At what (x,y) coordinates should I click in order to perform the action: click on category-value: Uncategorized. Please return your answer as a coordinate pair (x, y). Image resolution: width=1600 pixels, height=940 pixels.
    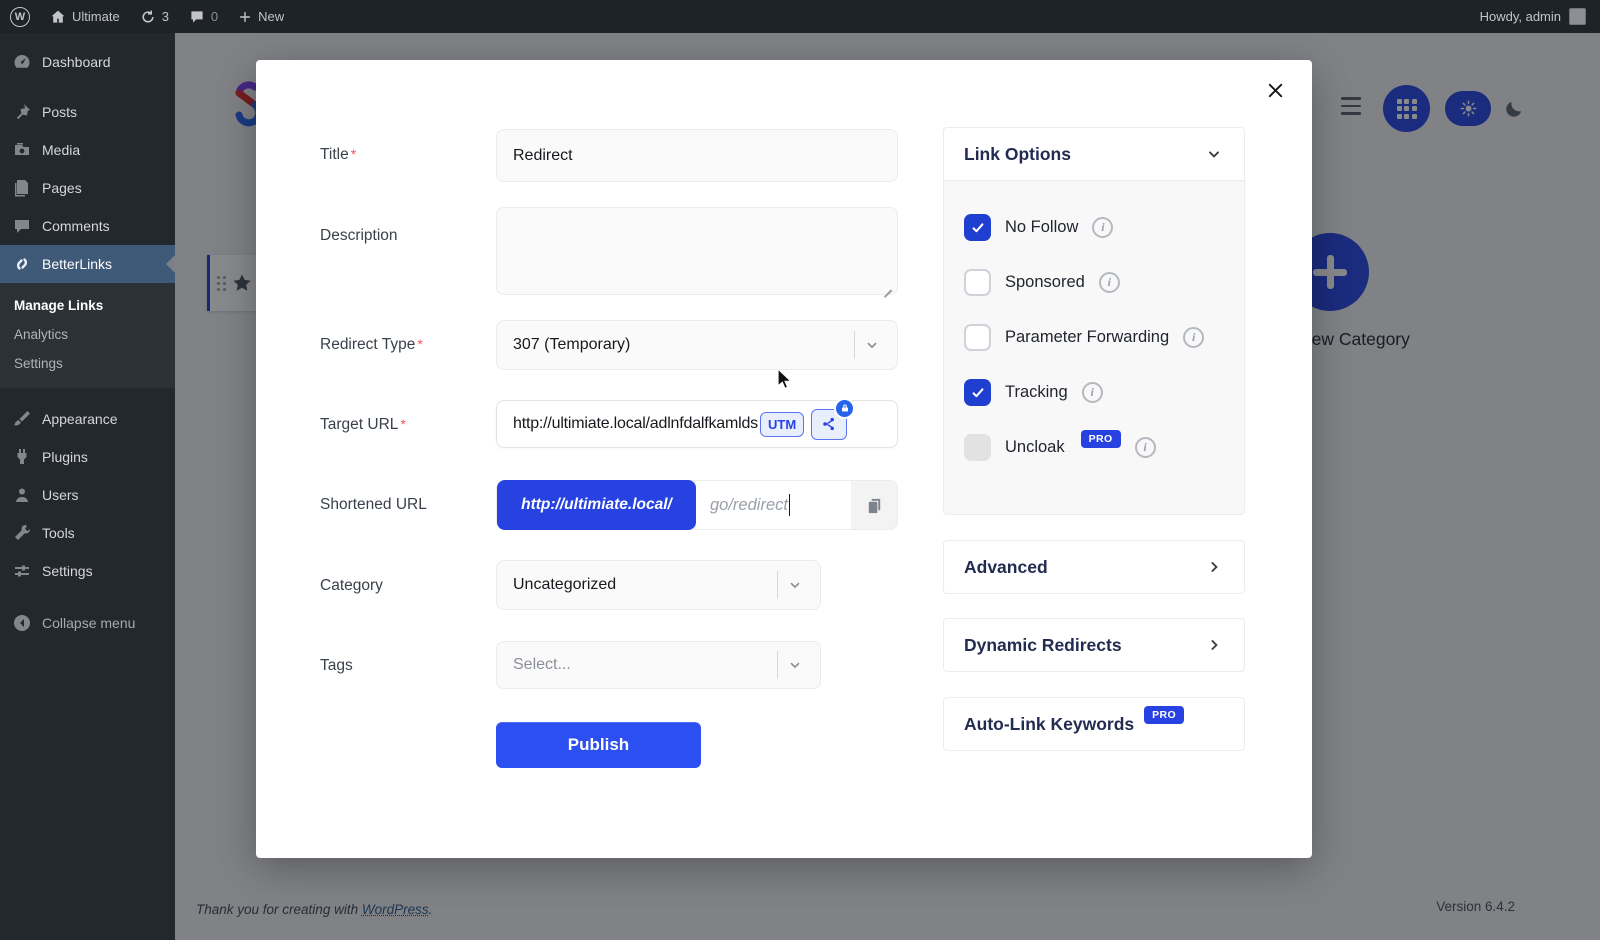
    Looking at the image, I should click on (565, 584).